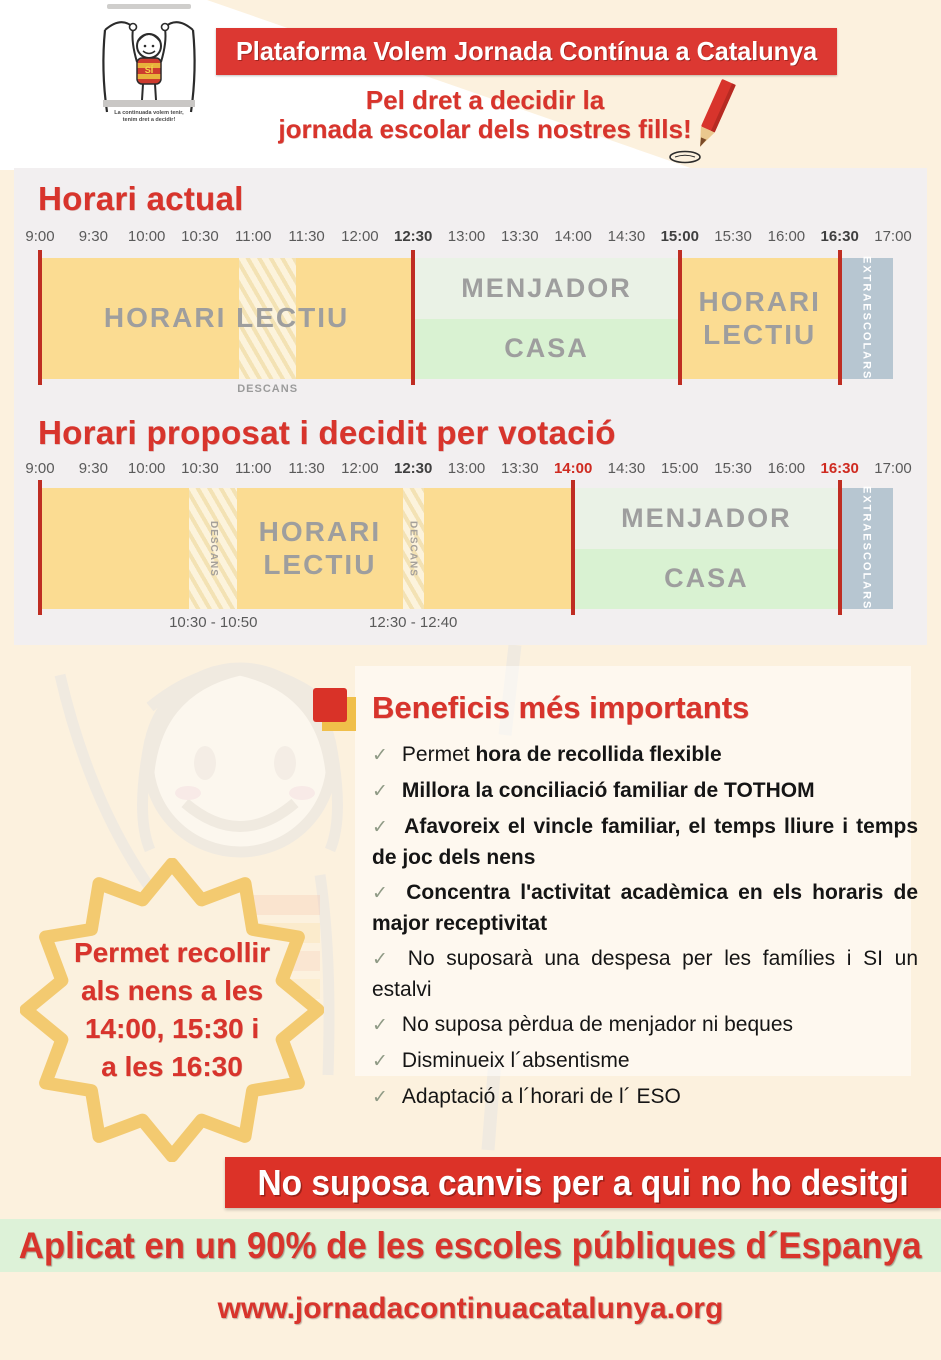 This screenshot has width=941, height=1360. Describe the element at coordinates (470, 1308) in the screenshot. I see `website-url: www.jornadacontinuacatalunya.org` at that location.